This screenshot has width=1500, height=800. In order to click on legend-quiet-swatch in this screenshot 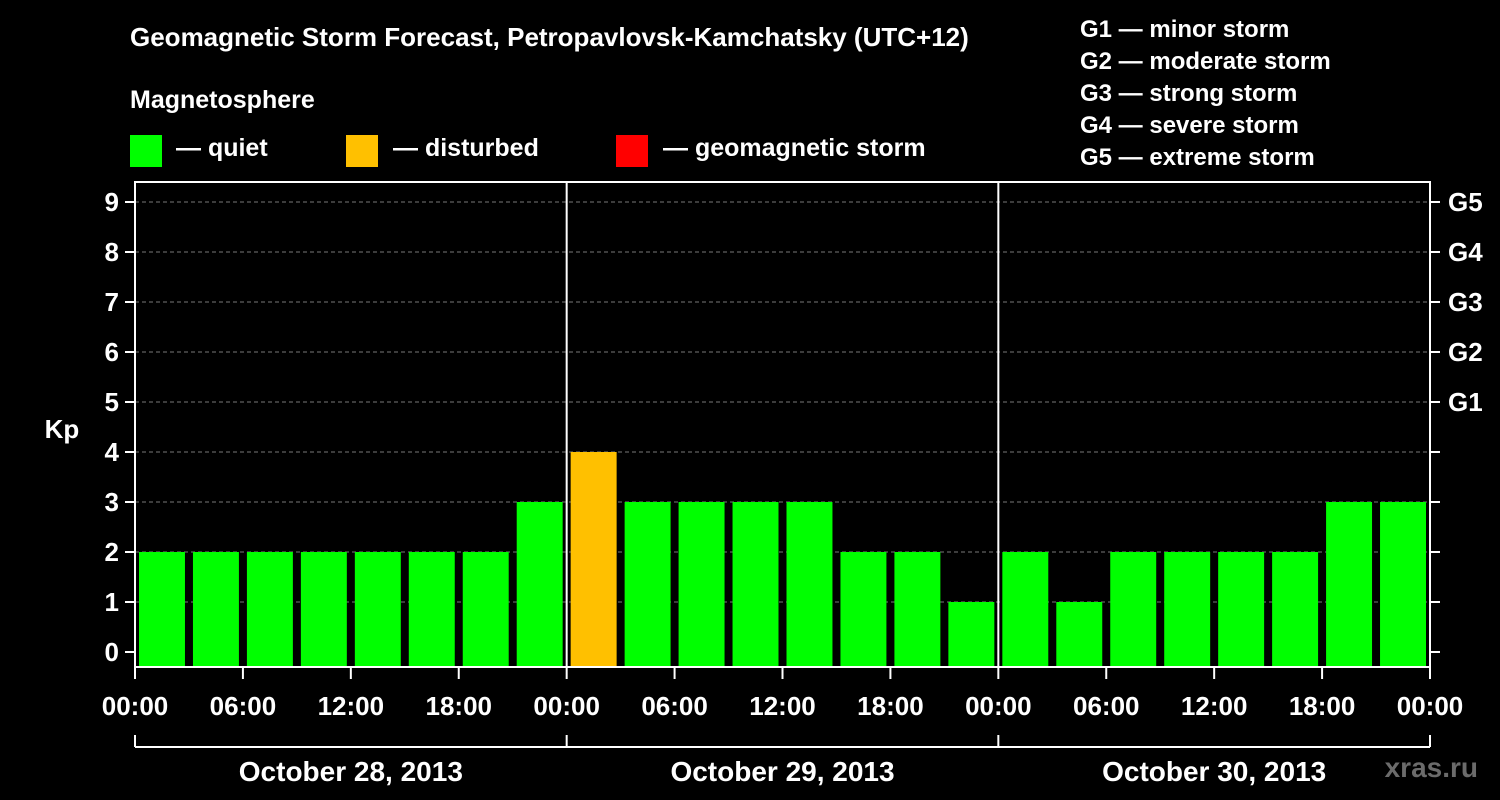, I will do `click(146, 151)`.